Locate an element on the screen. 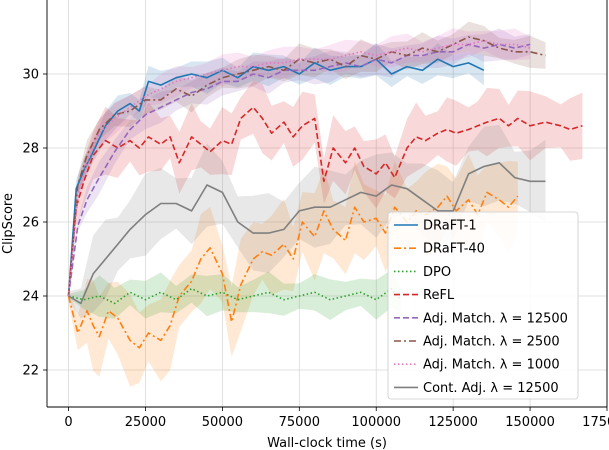  legend-label: Cont. Adj. λ = 12500 is located at coordinates (491, 388).